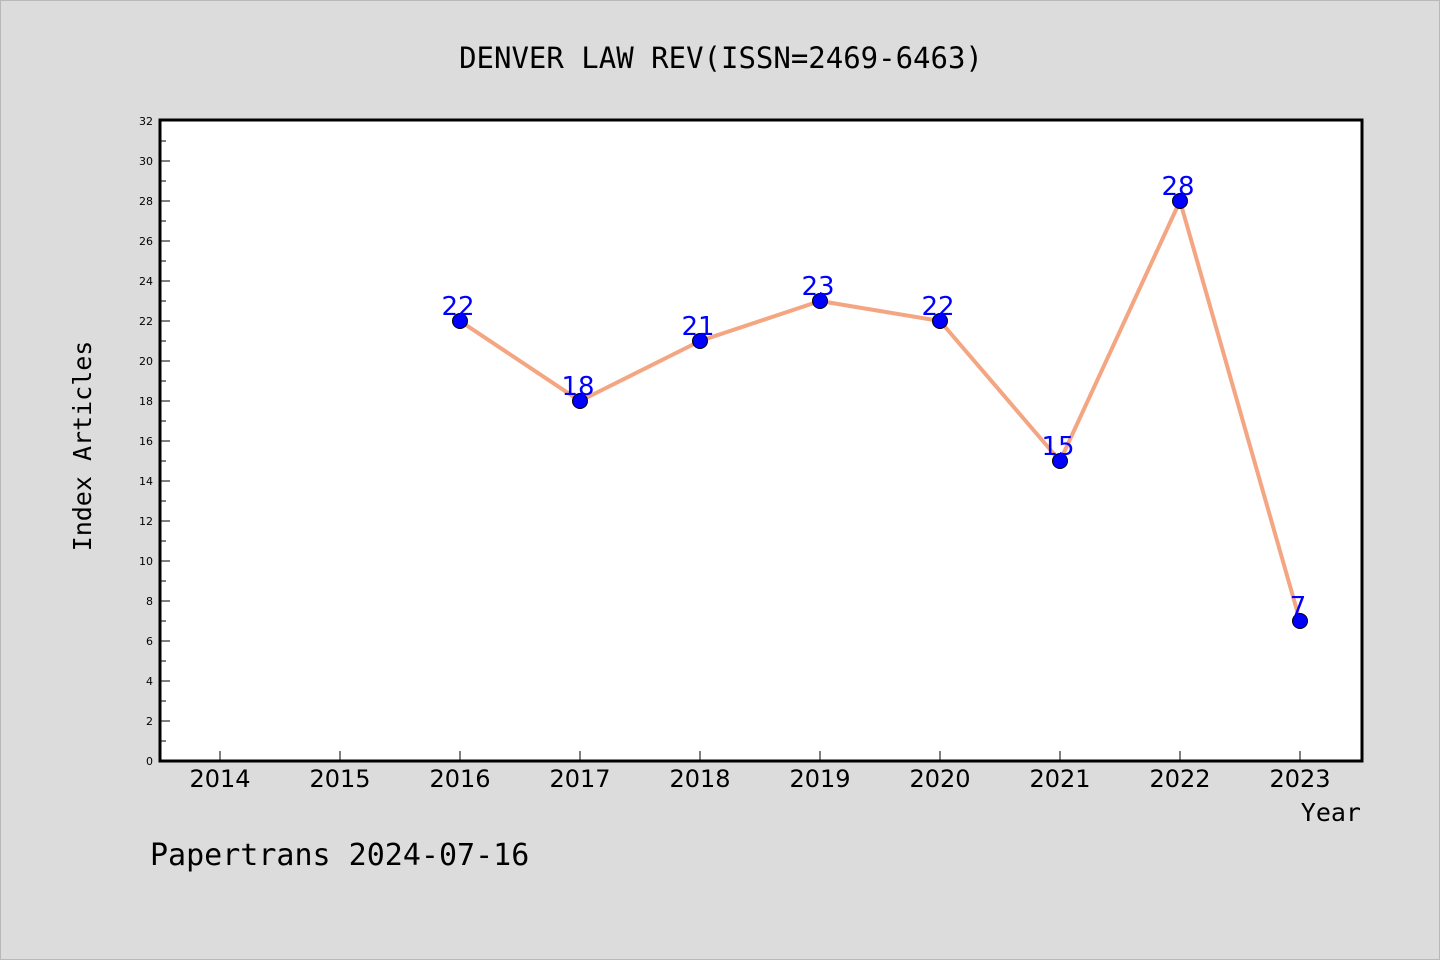 Image resolution: width=1440 pixels, height=960 pixels. Describe the element at coordinates (459, 779) in the screenshot. I see `x-tick-label-2016: 2016` at that location.